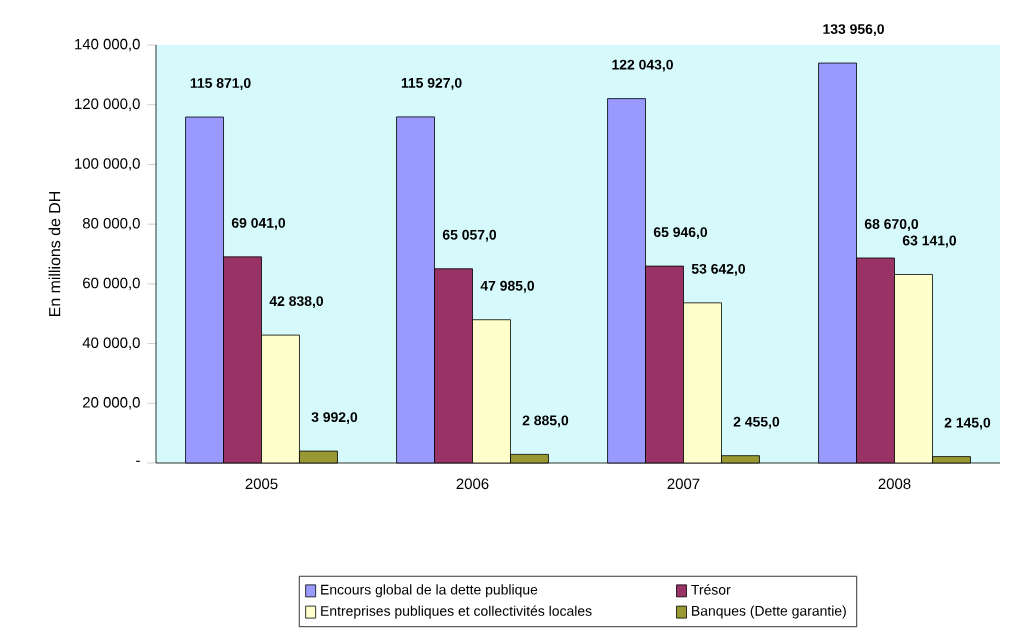  What do you see at coordinates (642, 65) in the screenshot?
I see `data-label: 122 043,0` at bounding box center [642, 65].